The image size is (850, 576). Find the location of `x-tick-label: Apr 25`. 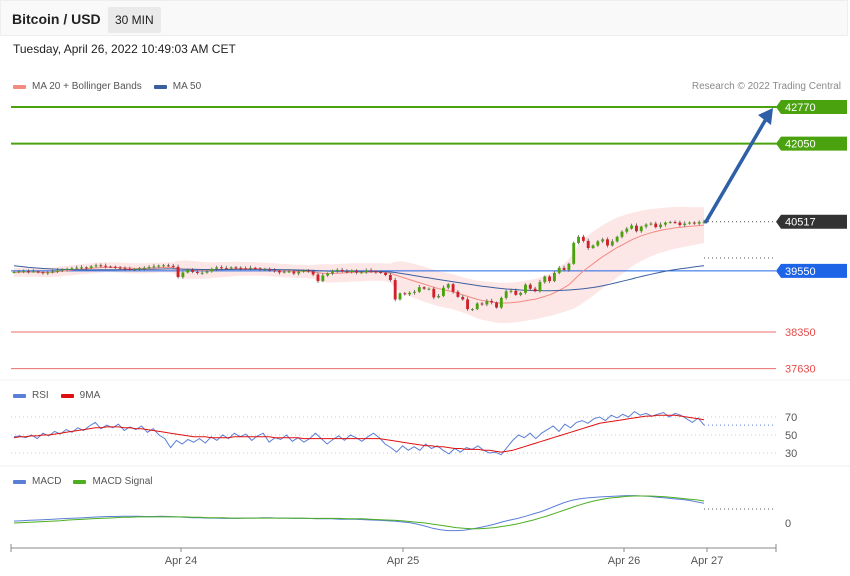

x-tick-label: Apr 25 is located at coordinates (403, 561).